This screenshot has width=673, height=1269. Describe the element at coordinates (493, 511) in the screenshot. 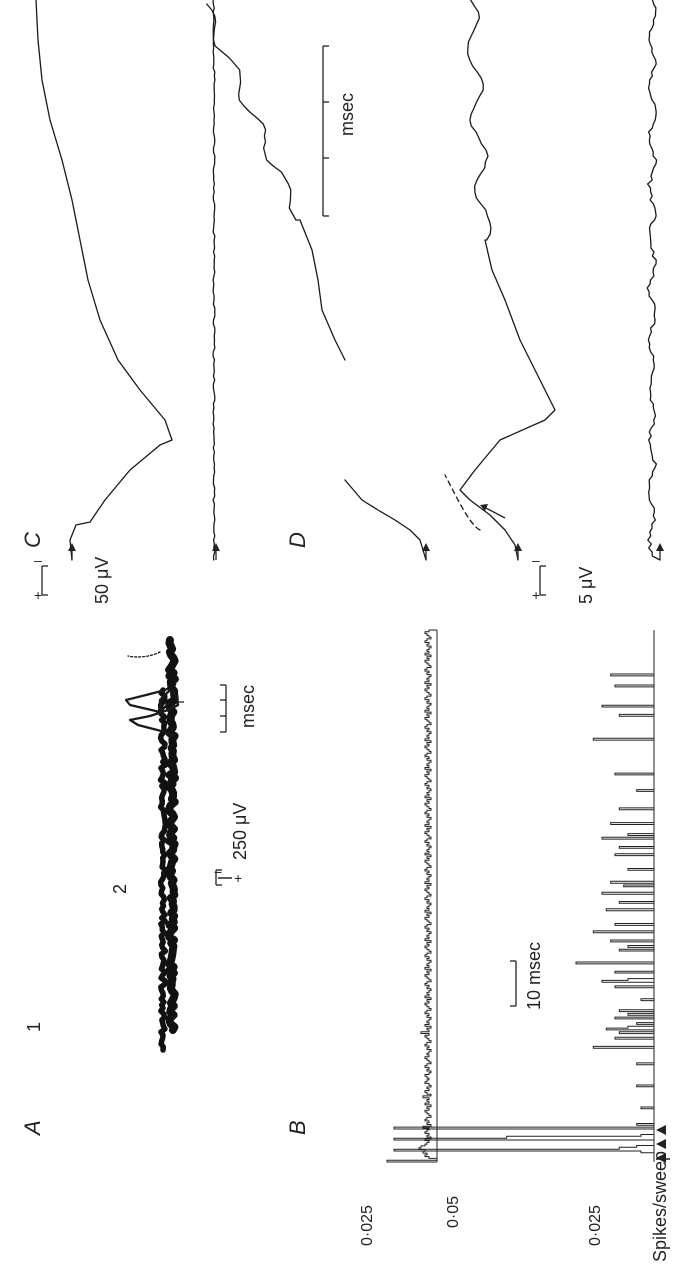

I see `panel-d-arrow` at that location.